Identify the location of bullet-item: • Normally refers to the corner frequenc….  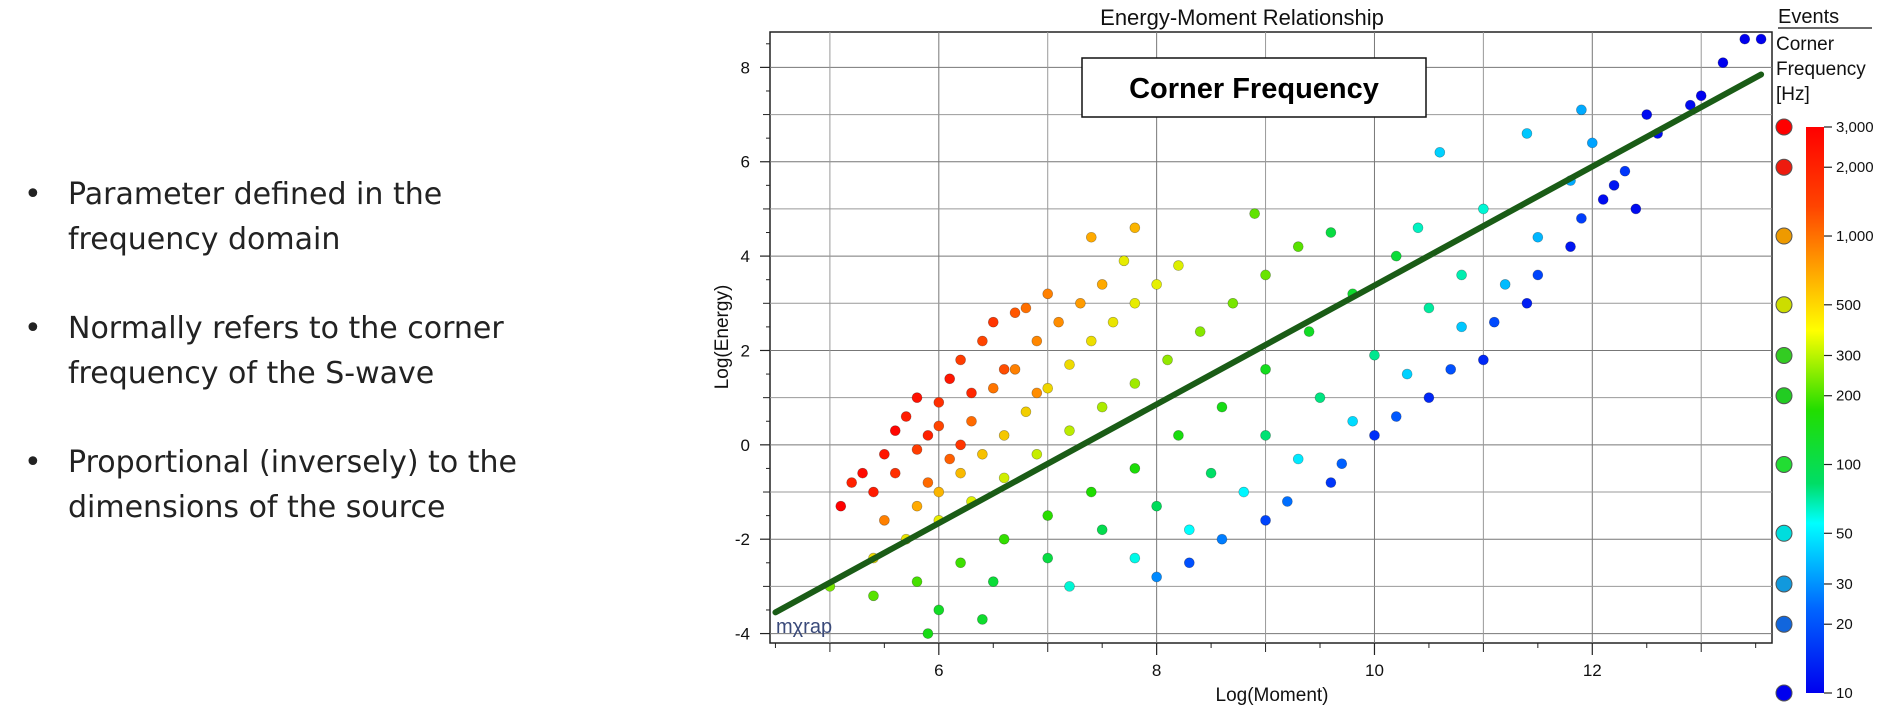
(300, 351).